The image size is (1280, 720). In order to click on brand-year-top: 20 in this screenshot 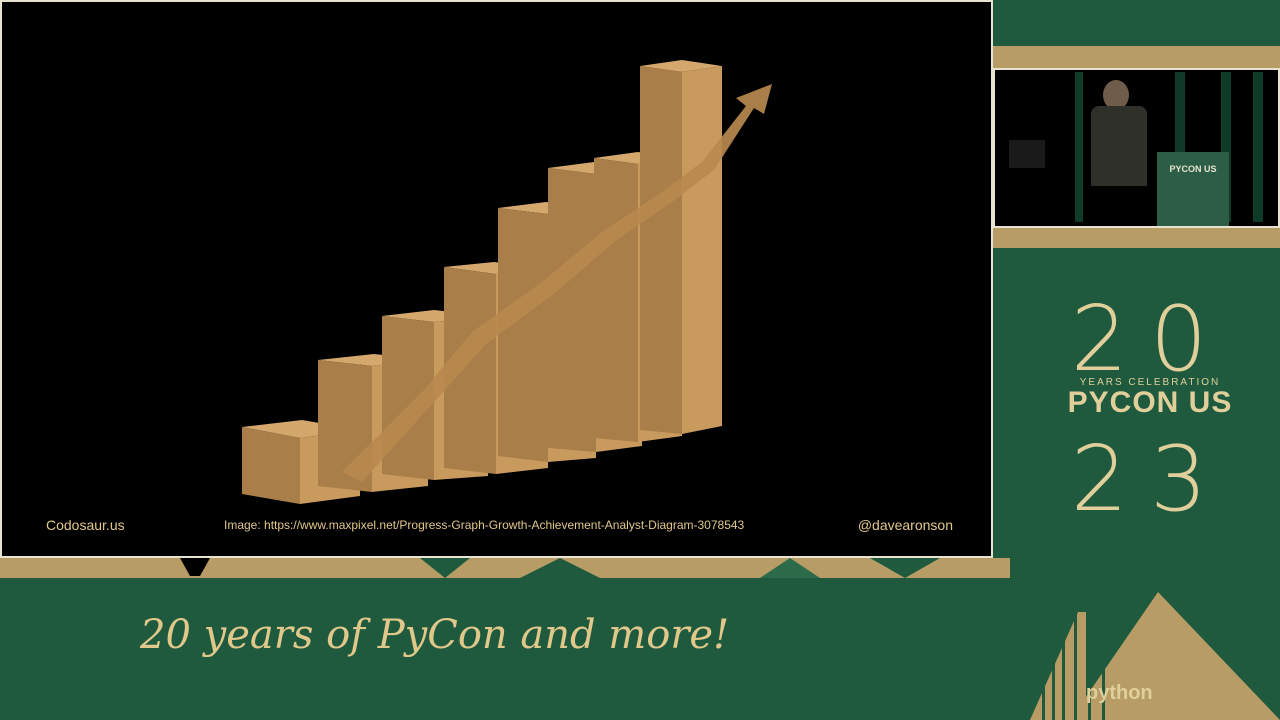, I will do `click(1150, 339)`.